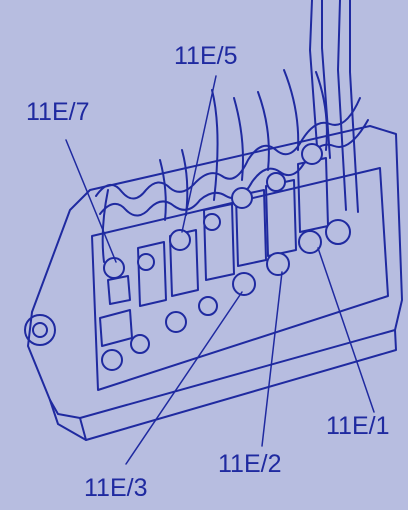 Image resolution: width=408 pixels, height=510 pixels. I want to click on callout-11e2: 11E/2, so click(250, 464).